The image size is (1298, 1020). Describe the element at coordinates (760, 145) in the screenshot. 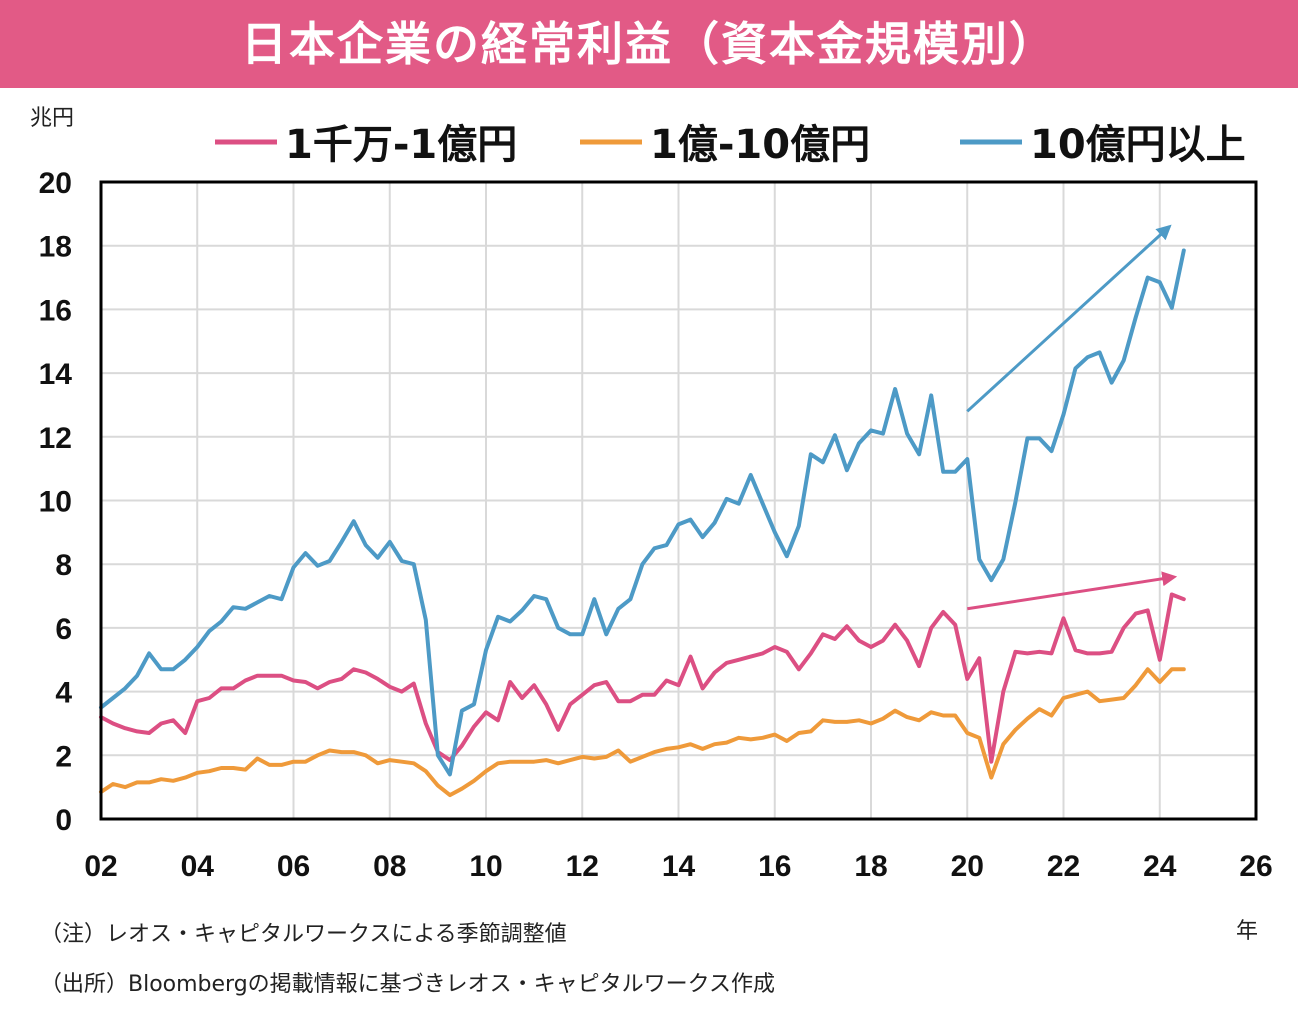

I see `legend-label: 1億-10億円` at that location.